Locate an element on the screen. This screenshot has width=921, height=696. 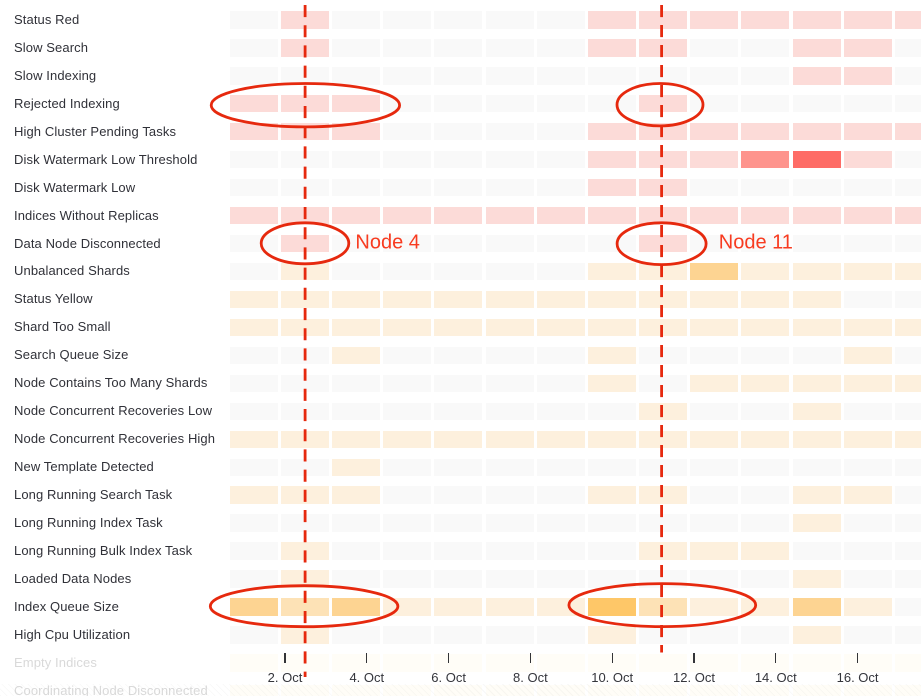
svg-text: Node 11 is located at coordinates (756, 242).